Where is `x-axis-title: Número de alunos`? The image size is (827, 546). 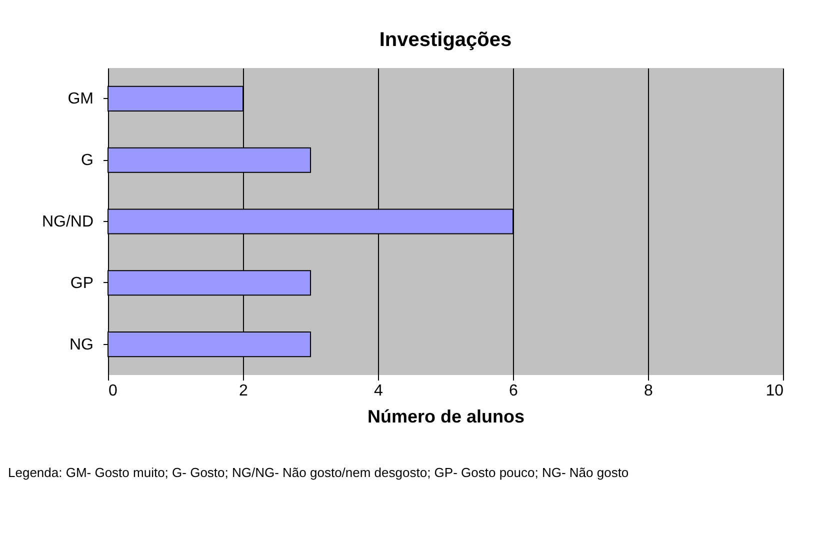 x-axis-title: Número de alunos is located at coordinates (446, 416).